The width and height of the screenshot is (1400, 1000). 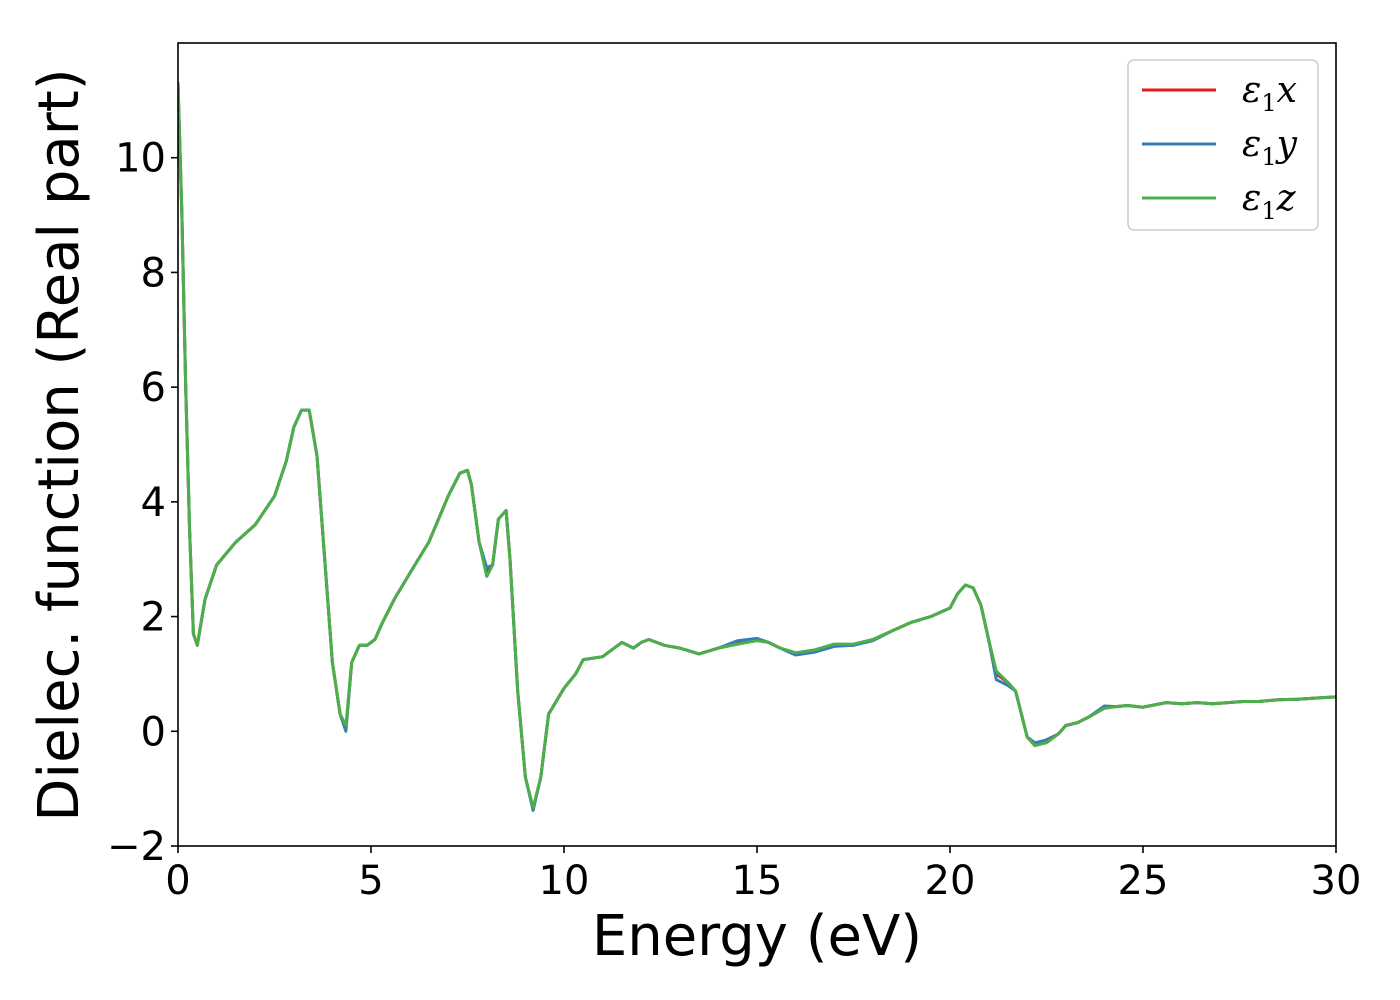 What do you see at coordinates (1270, 147) in the screenshot?
I see `legend-label: ε1y` at bounding box center [1270, 147].